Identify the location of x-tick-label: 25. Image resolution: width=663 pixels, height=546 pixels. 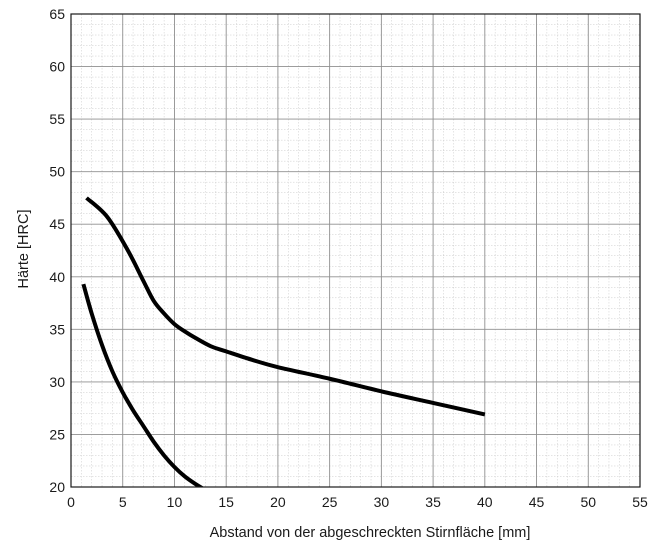
(330, 502).